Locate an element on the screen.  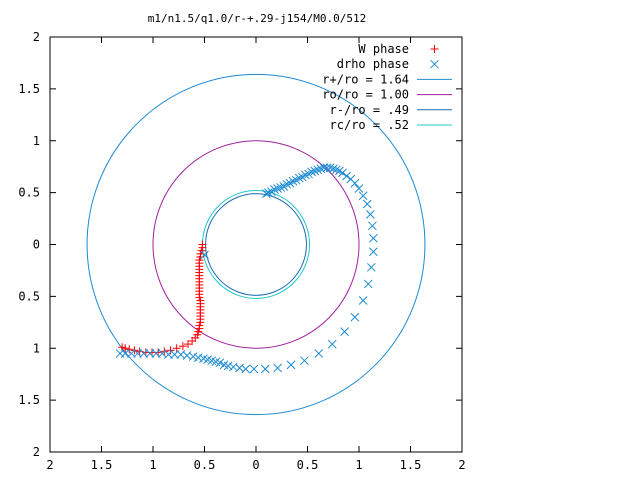
point-1-16-d2 is located at coordinates (311, 172).